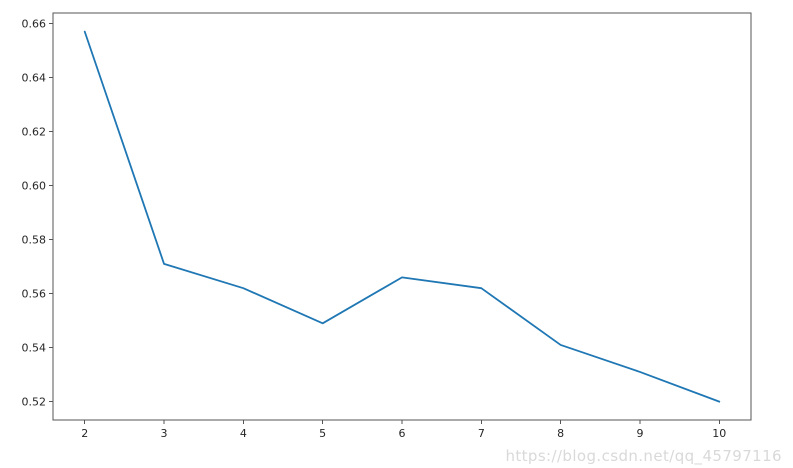 This screenshot has width=793, height=468. What do you see at coordinates (34, 24) in the screenshot?
I see `y-tick-label: 0.66` at bounding box center [34, 24].